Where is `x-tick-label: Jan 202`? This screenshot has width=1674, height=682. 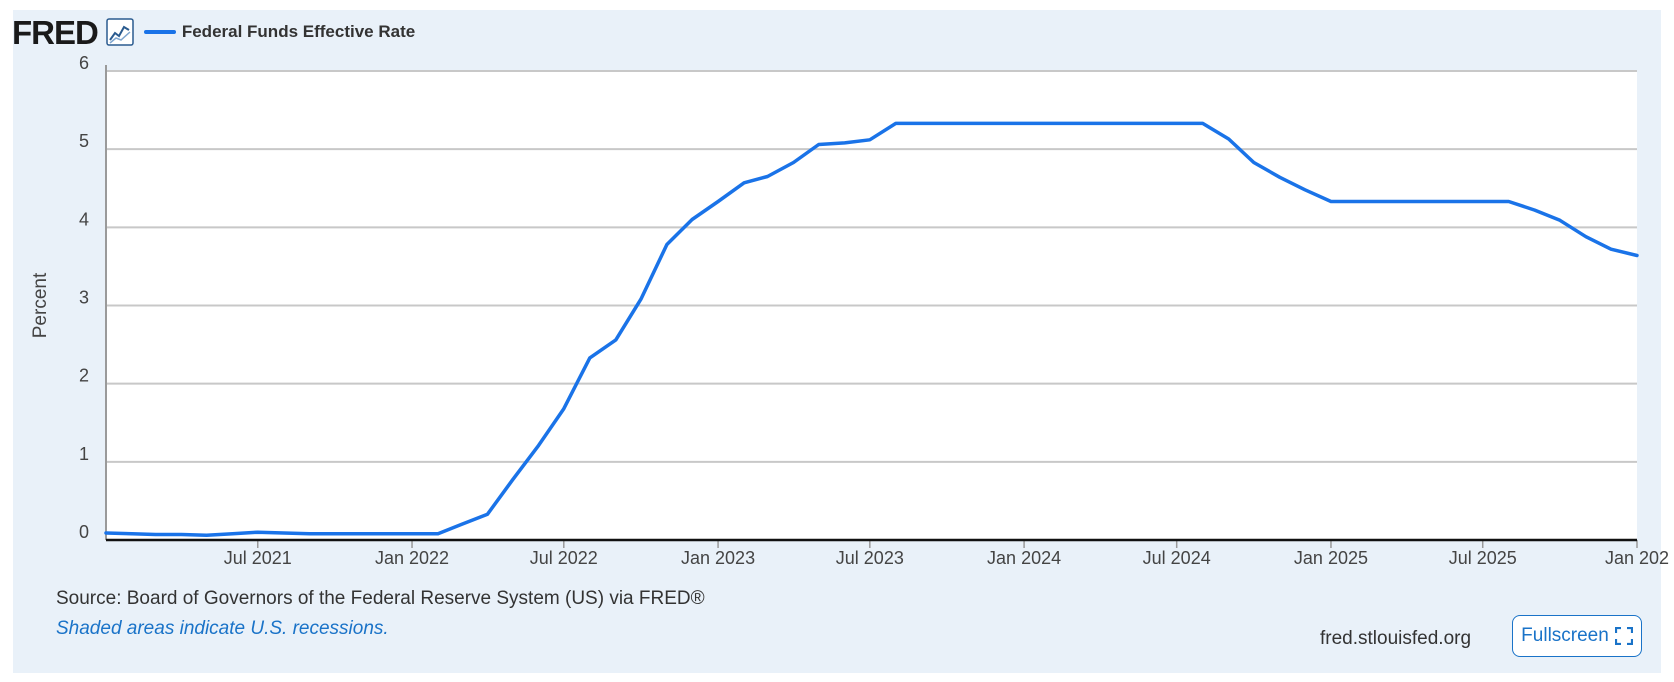
x-tick-label: Jan 202 is located at coordinates (1637, 558).